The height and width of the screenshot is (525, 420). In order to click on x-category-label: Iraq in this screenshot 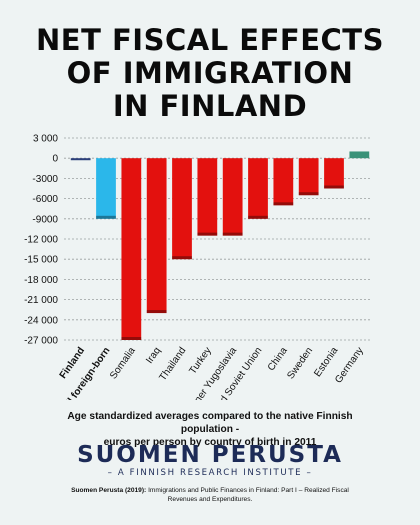, I will do `click(153, 355)`.